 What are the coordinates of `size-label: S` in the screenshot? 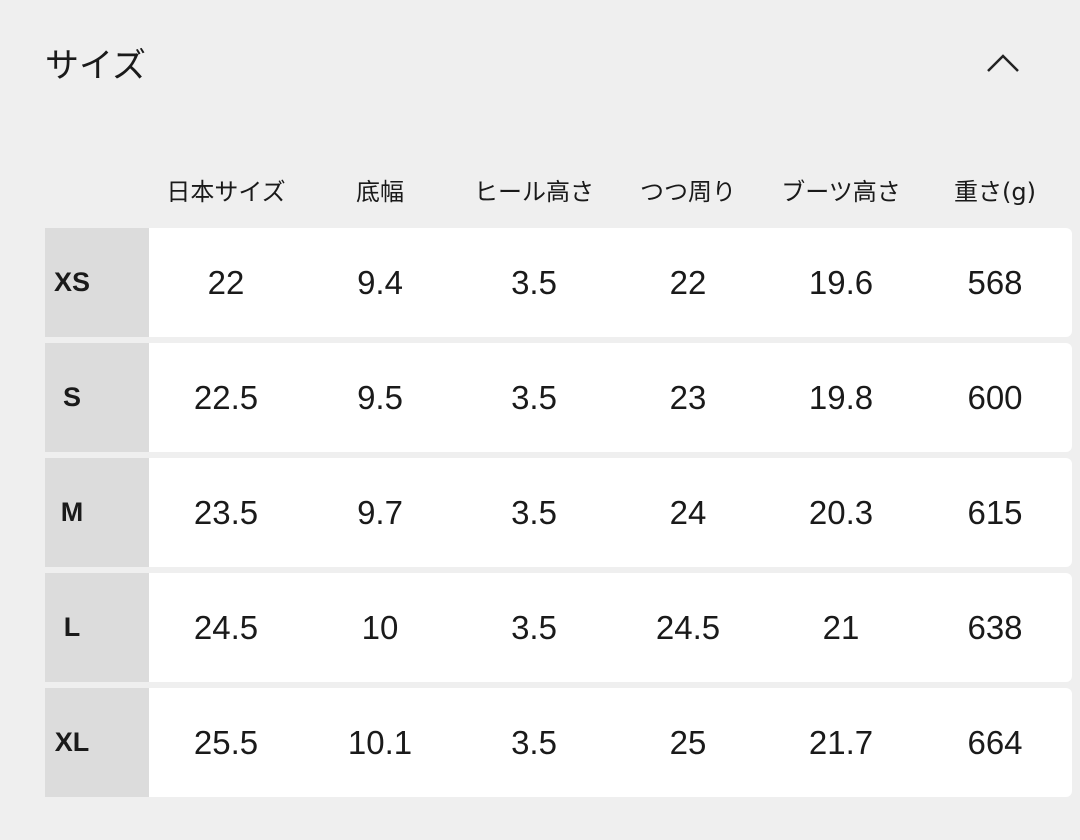 It's located at (71, 397).